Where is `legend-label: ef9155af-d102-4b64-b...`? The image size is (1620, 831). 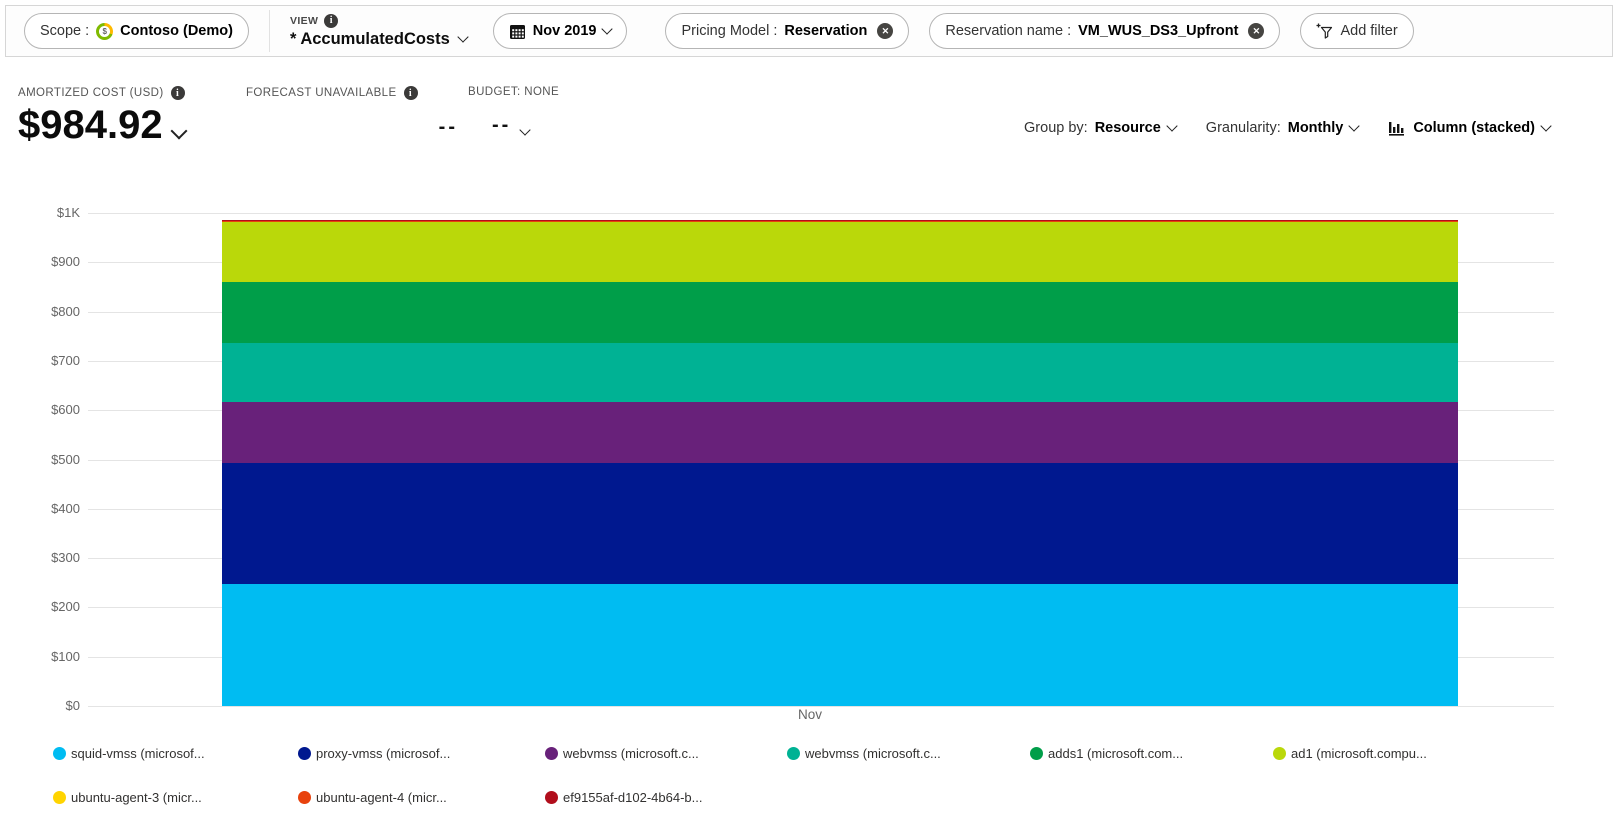
legend-label: ef9155af-d102-4b64-b... is located at coordinates (633, 797).